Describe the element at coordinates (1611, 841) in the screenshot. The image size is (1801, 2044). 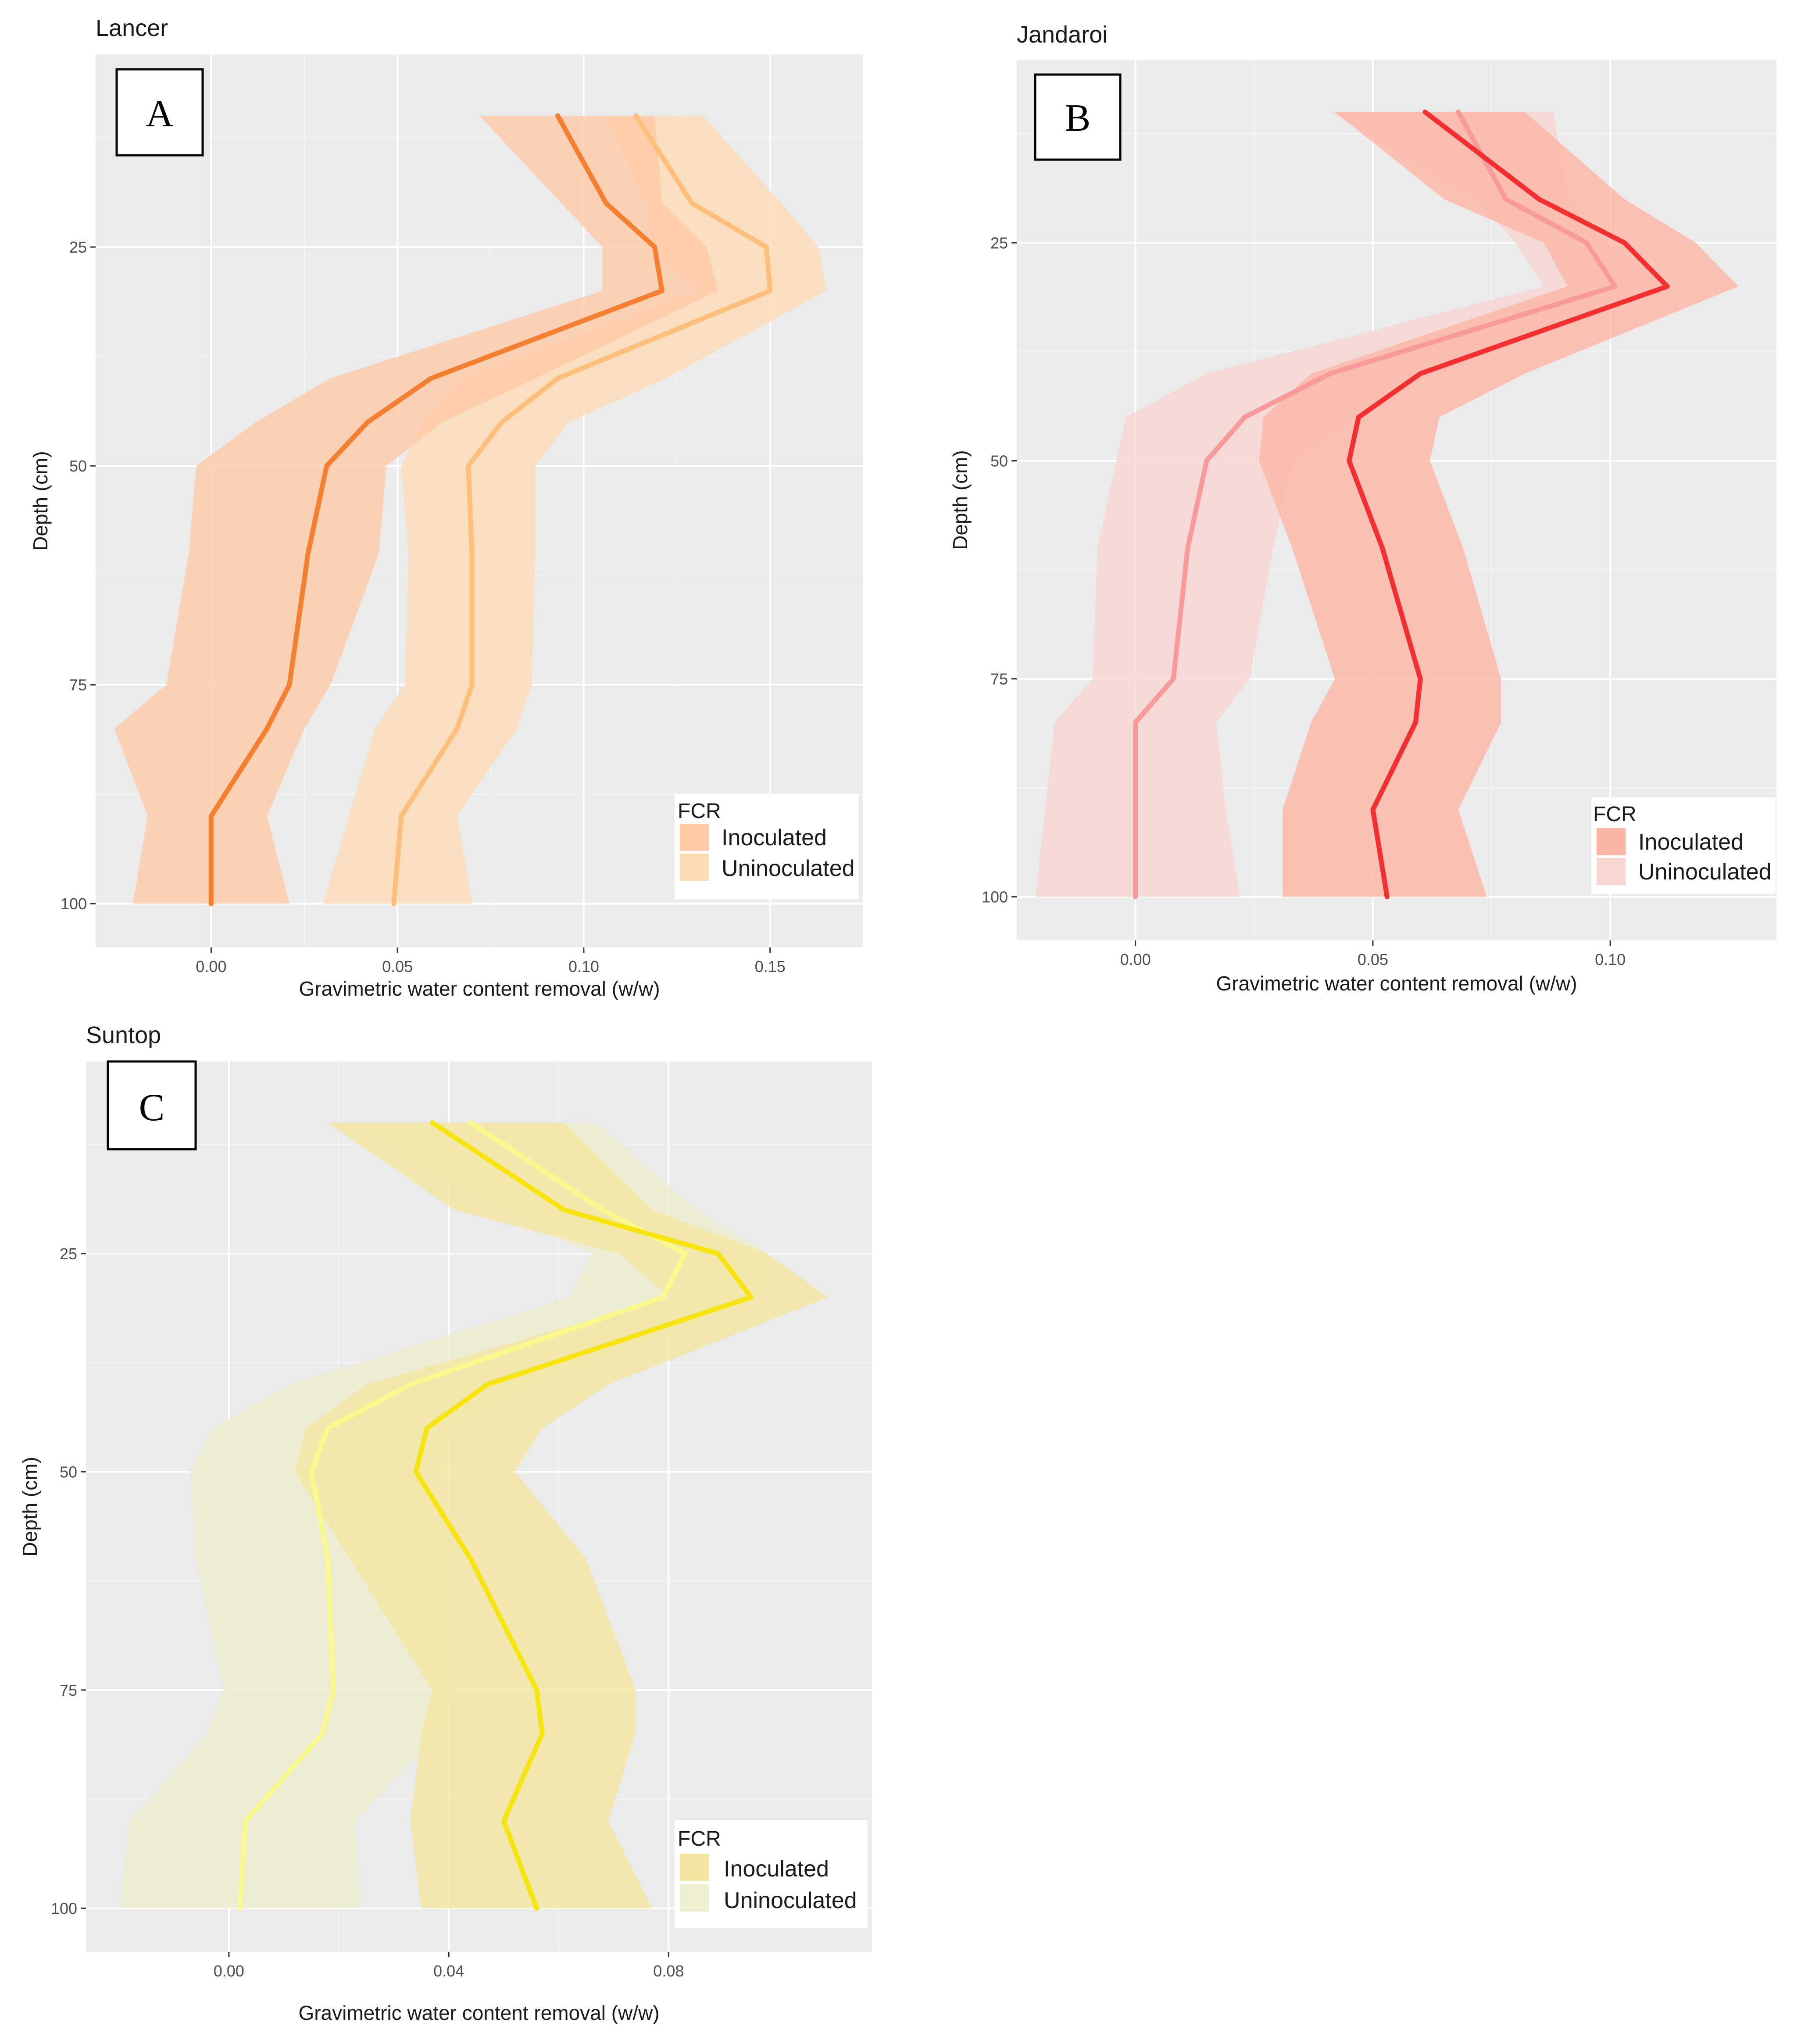
I see `panel-b-legend-key-inoculated` at that location.